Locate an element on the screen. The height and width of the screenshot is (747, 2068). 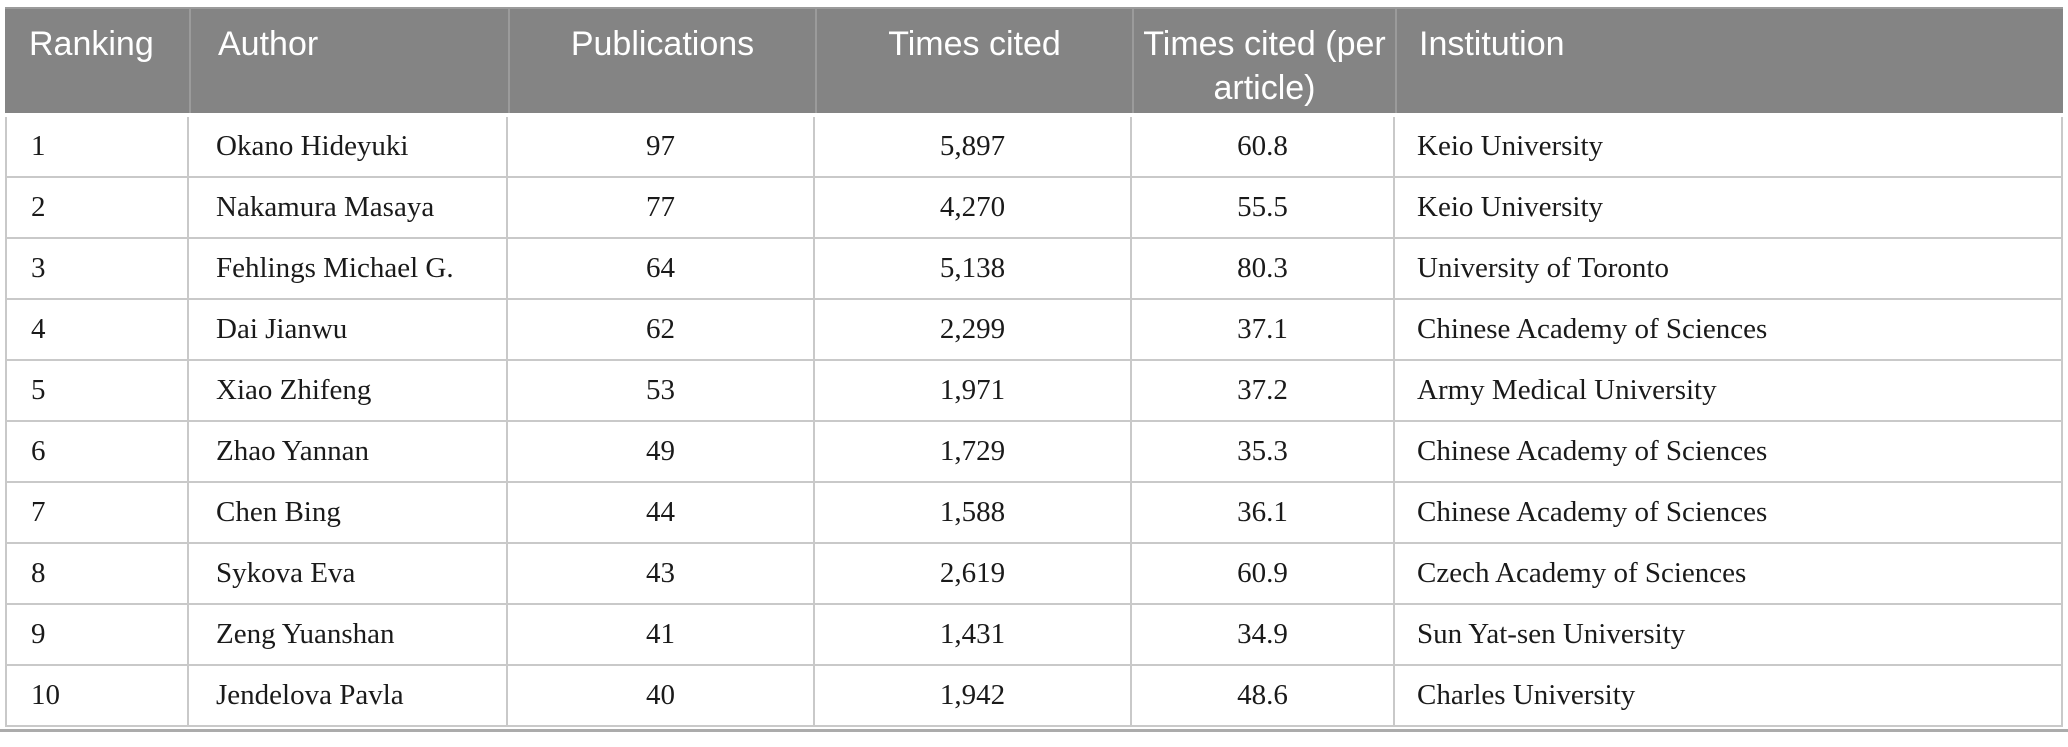
cell-times-cited: 1,588 is located at coordinates (973, 512).